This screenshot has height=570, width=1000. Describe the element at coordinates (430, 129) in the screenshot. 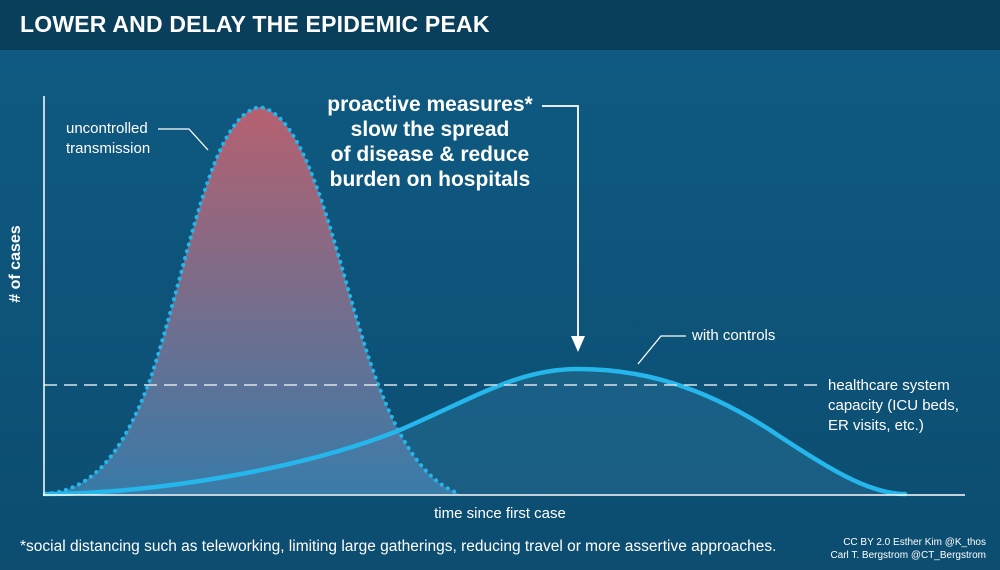

I see `callout-line: slow the spread` at that location.